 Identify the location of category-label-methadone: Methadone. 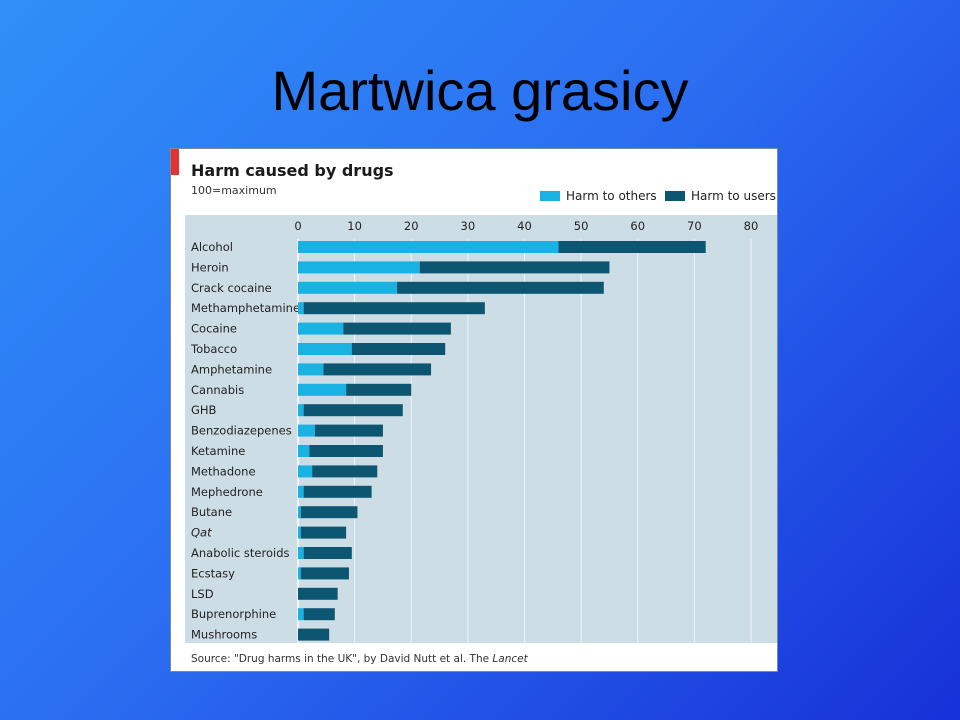
(223, 471).